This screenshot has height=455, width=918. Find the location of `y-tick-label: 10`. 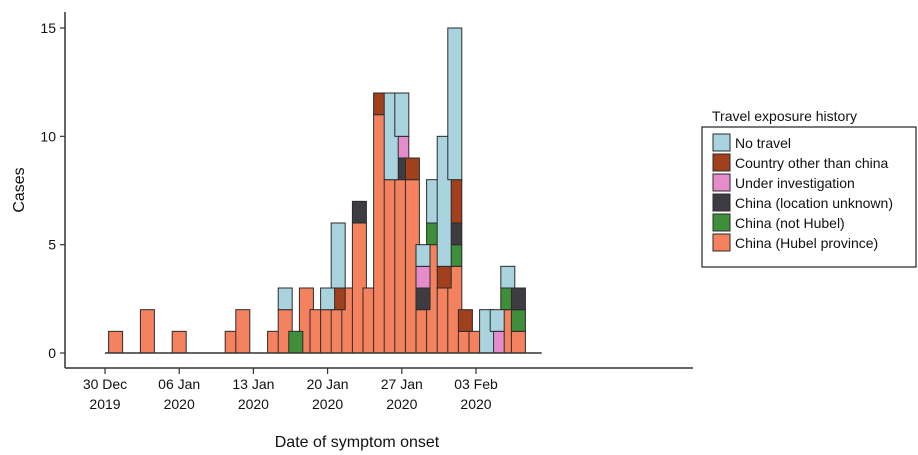

y-tick-label: 10 is located at coordinates (48, 136).